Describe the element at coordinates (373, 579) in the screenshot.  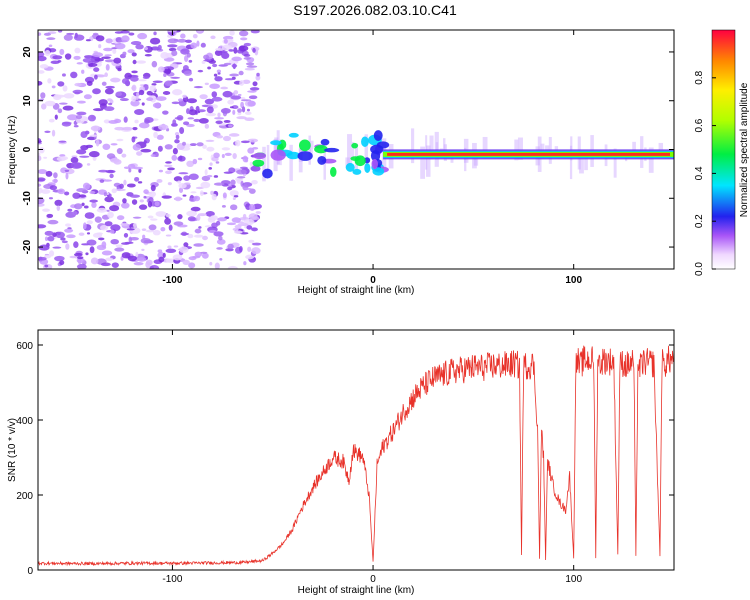
I see `snr-x-tick-label: 0` at that location.